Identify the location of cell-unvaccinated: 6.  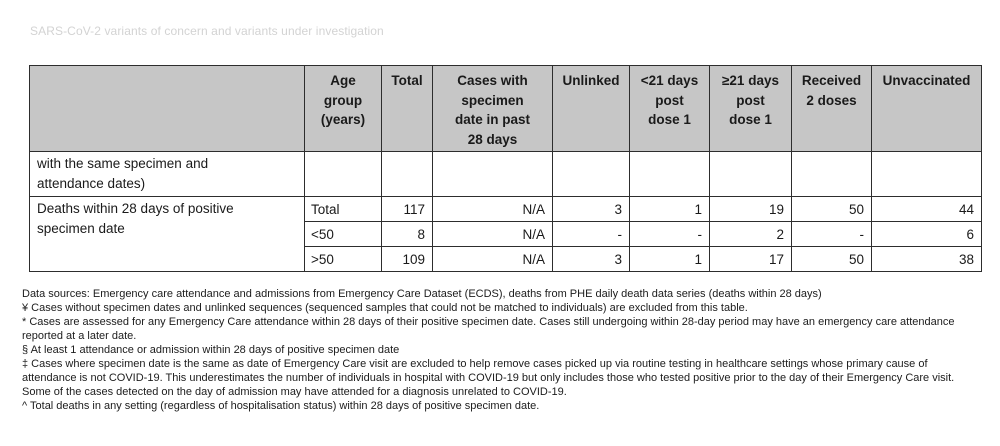
(926, 234).